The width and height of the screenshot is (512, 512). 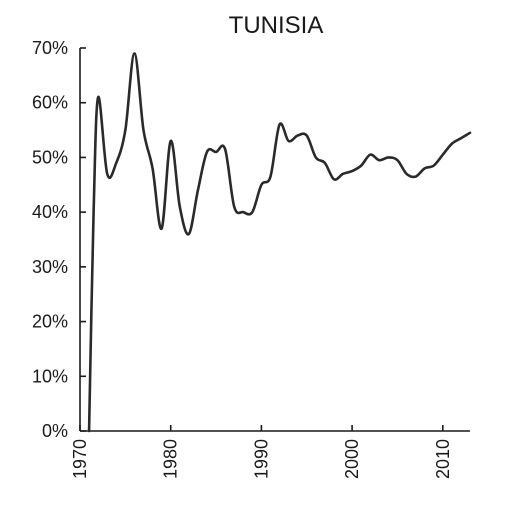 What do you see at coordinates (55, 431) in the screenshot?
I see `y-tick-label: 0%` at bounding box center [55, 431].